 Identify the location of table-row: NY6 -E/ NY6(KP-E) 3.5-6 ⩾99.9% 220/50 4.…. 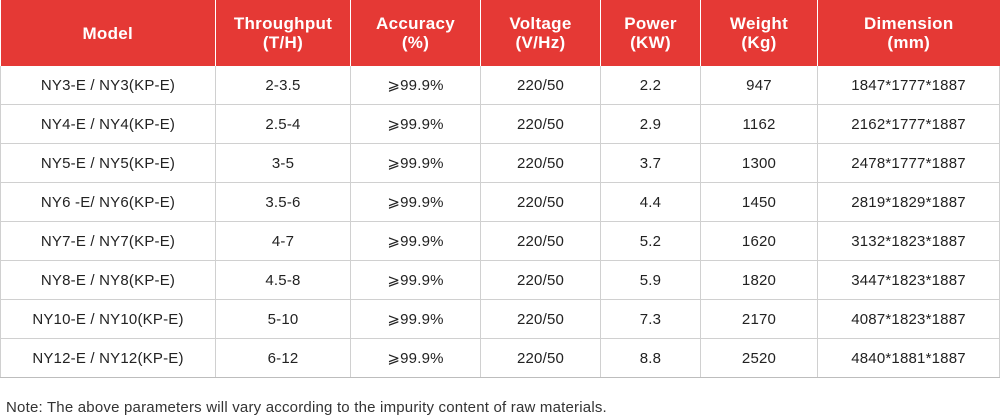
(500, 202).